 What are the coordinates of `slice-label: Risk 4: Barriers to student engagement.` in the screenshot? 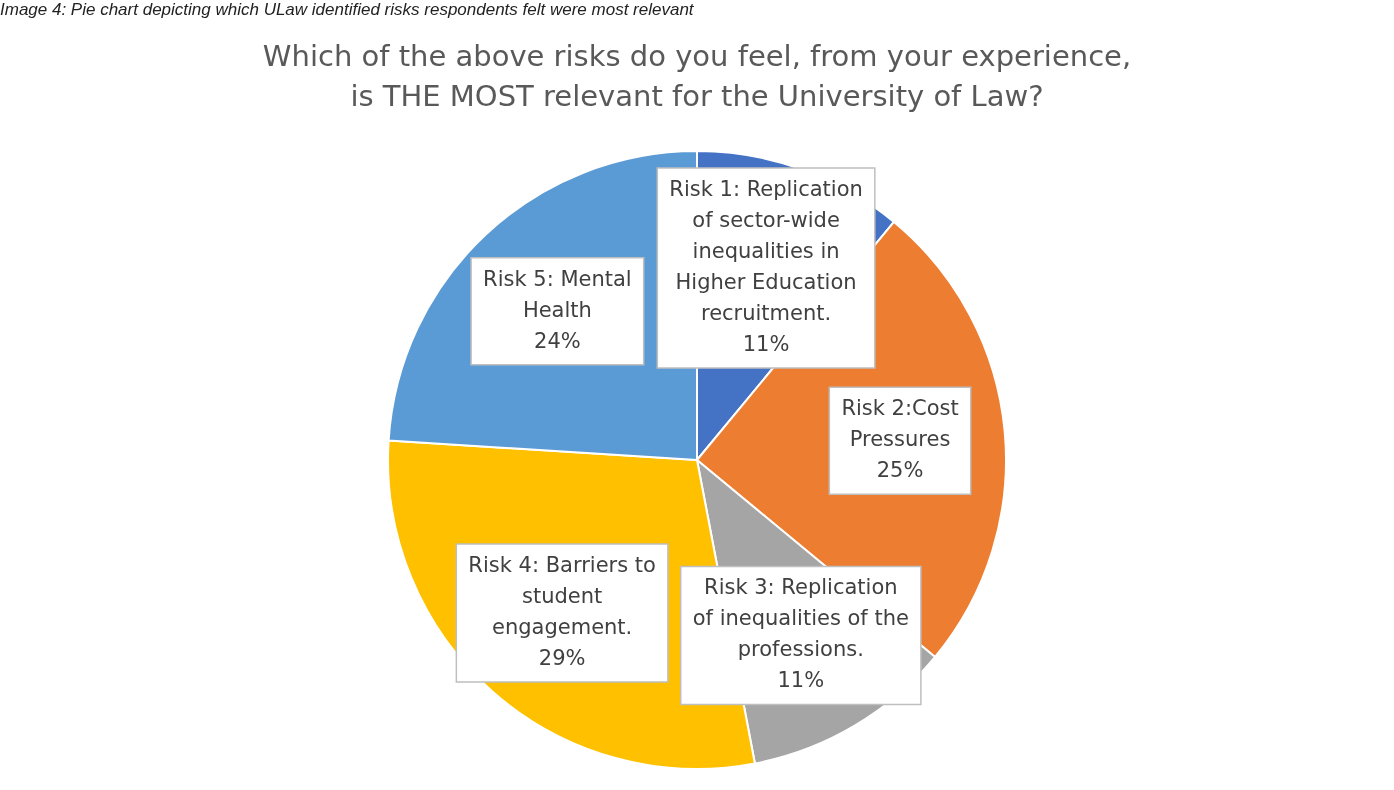 It's located at (562, 595).